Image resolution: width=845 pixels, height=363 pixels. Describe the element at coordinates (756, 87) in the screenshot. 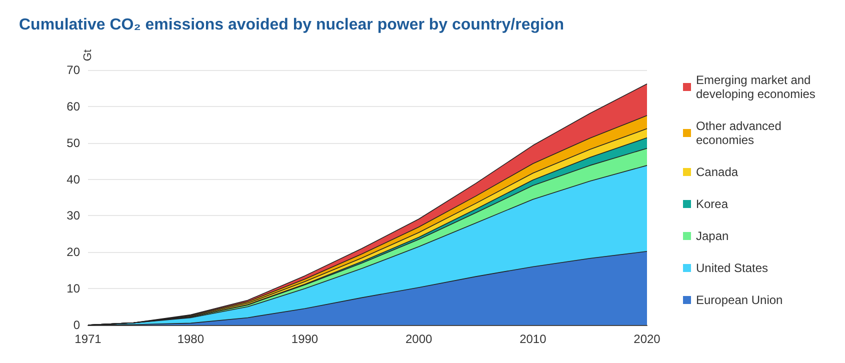

I see `legend-label: Emerging market and developing economies` at that location.